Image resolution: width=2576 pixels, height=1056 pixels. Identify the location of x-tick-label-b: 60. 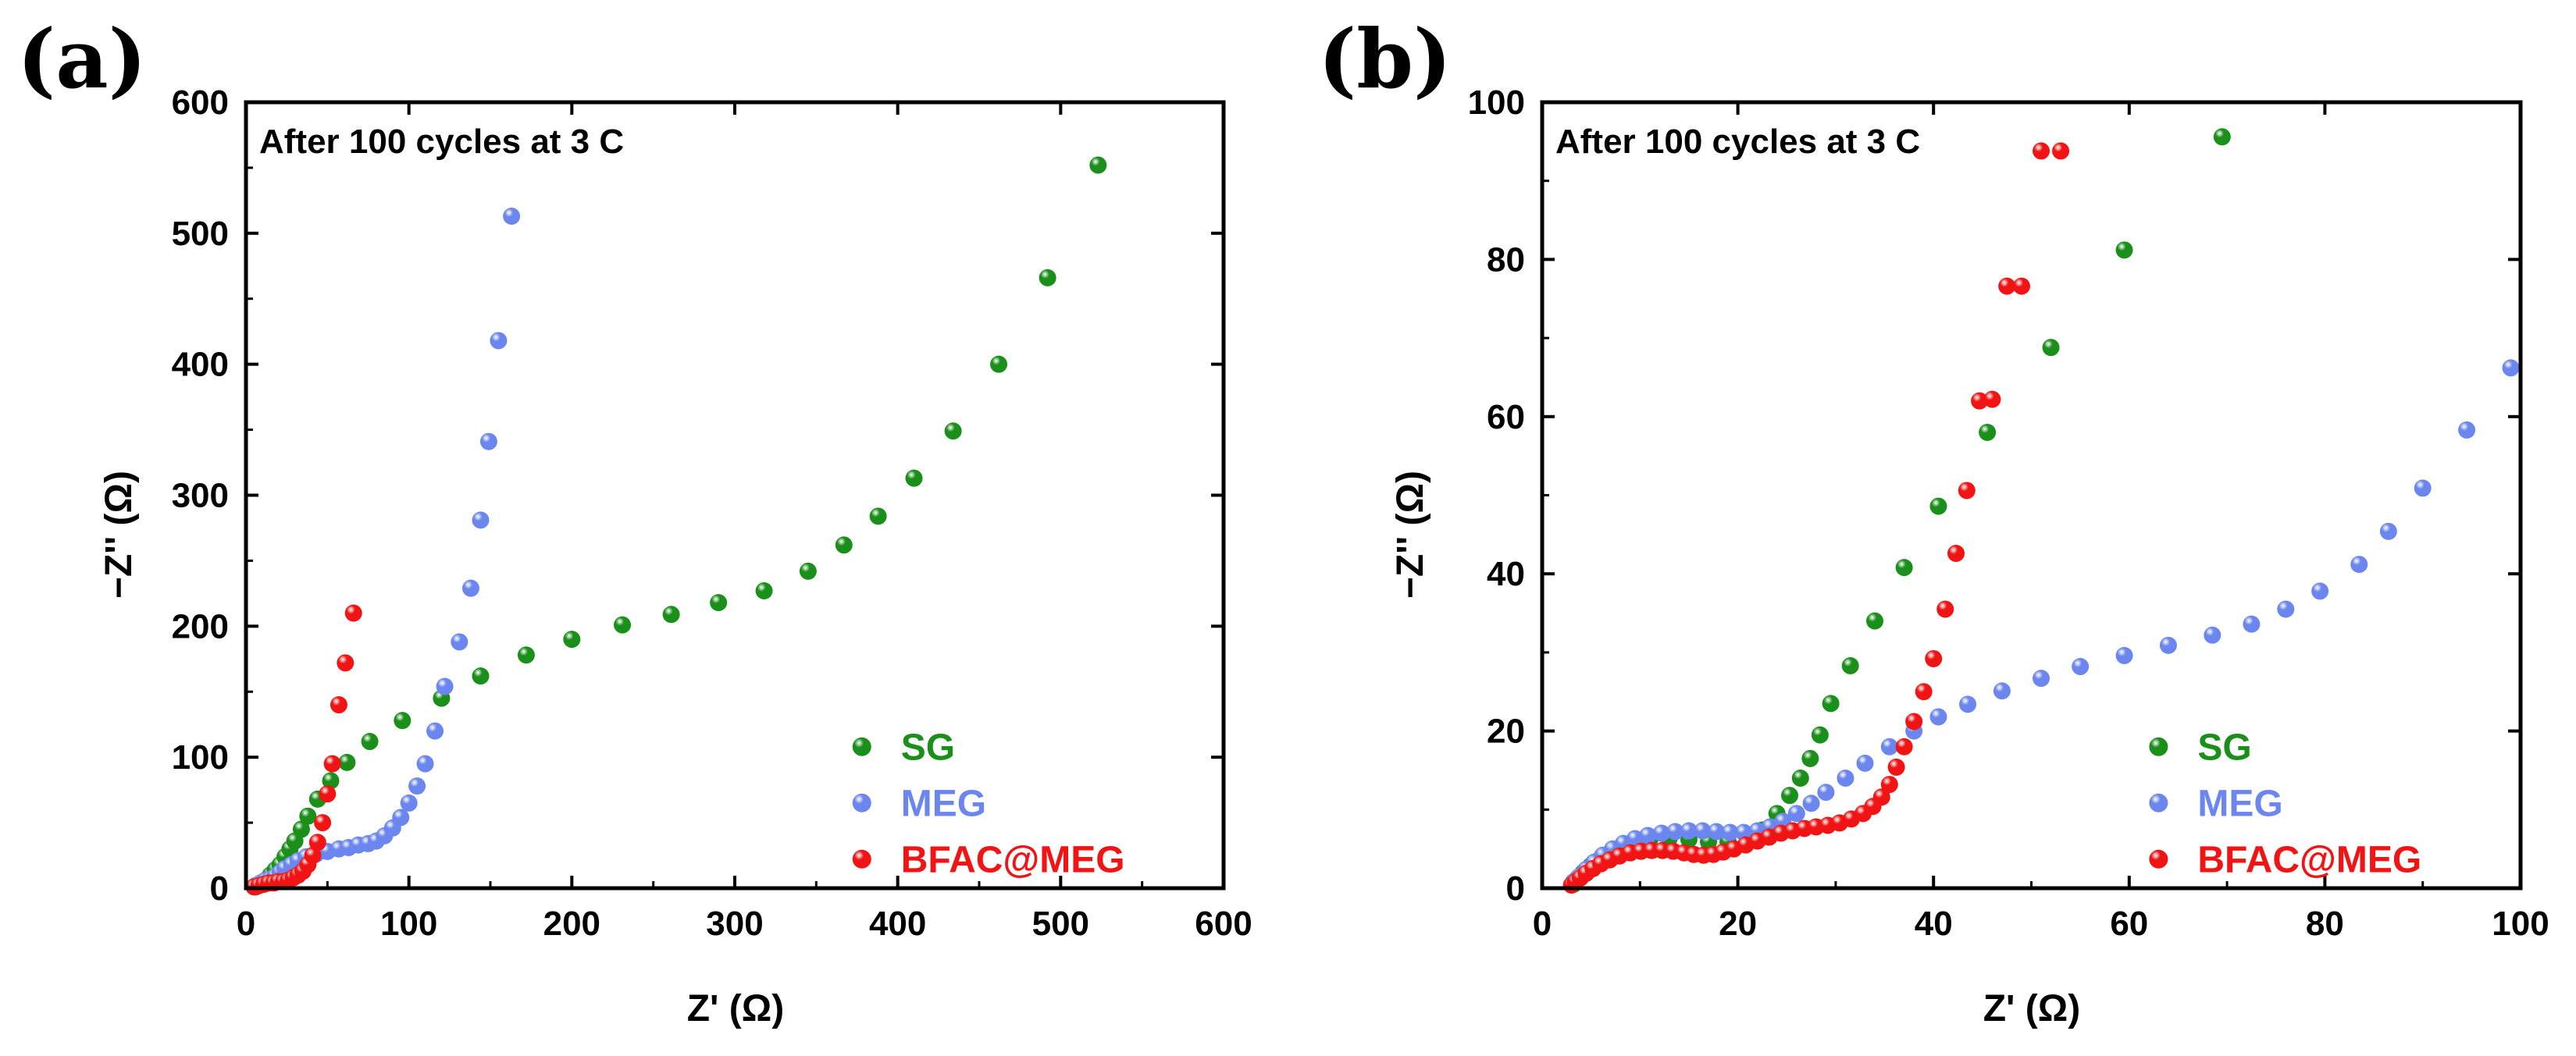
(2129, 924).